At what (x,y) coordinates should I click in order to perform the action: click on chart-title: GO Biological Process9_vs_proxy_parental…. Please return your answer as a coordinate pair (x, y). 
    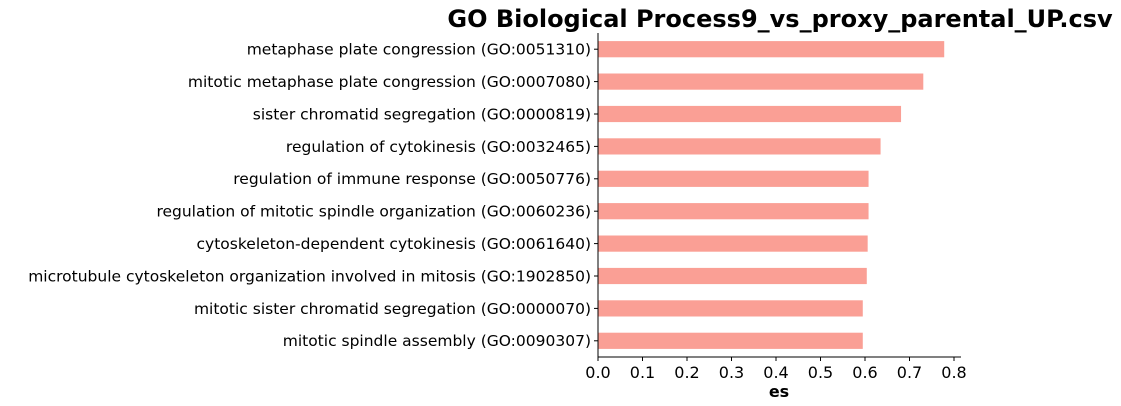
    Looking at the image, I should click on (780, 19).